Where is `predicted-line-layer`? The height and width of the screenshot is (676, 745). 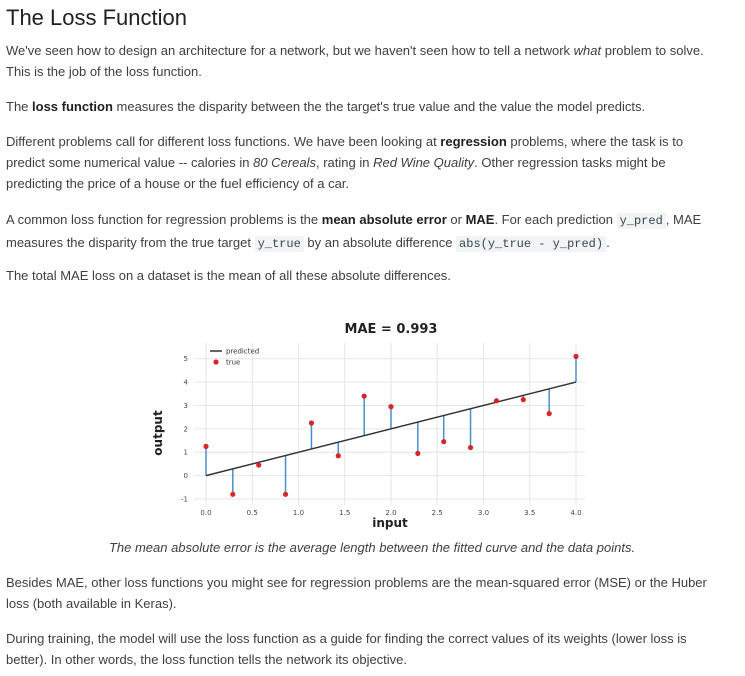
predicted-line-layer is located at coordinates (391, 429).